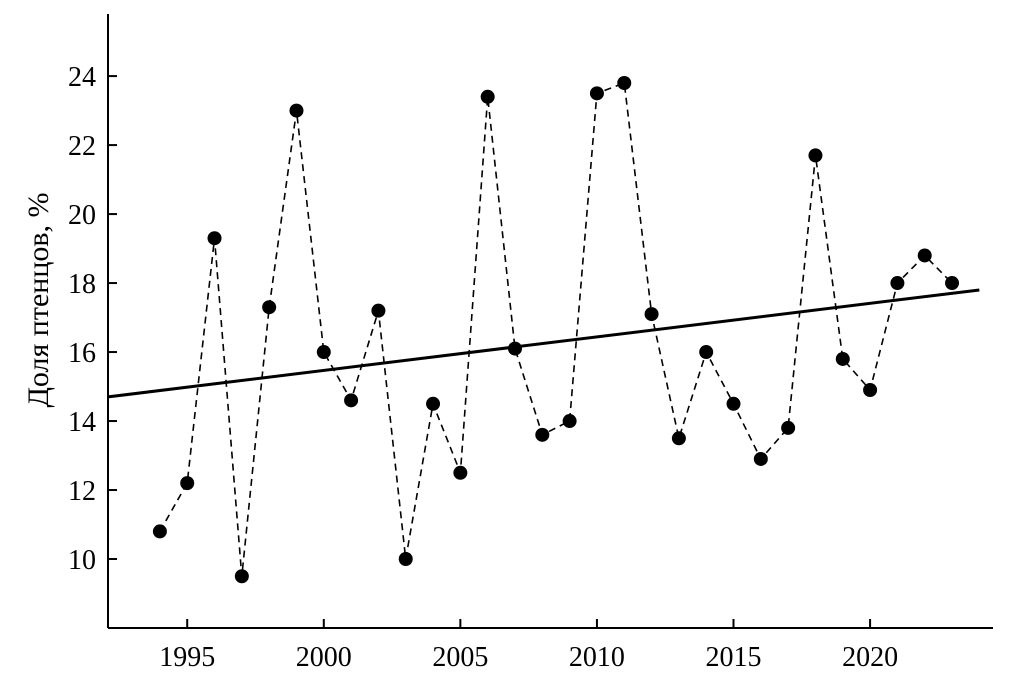 Image resolution: width=1010 pixels, height=682 pixels. What do you see at coordinates (82, 353) in the screenshot?
I see `y-tick-label: 16` at bounding box center [82, 353].